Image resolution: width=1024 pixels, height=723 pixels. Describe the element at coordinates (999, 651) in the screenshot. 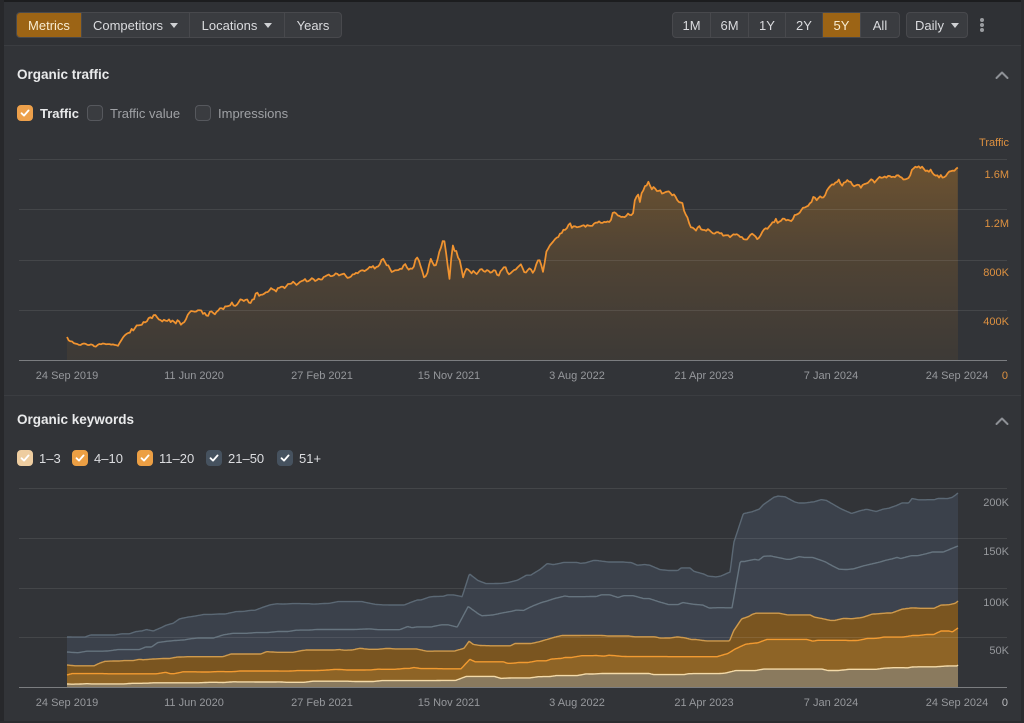

I see `svg-text: 50K` at that location.